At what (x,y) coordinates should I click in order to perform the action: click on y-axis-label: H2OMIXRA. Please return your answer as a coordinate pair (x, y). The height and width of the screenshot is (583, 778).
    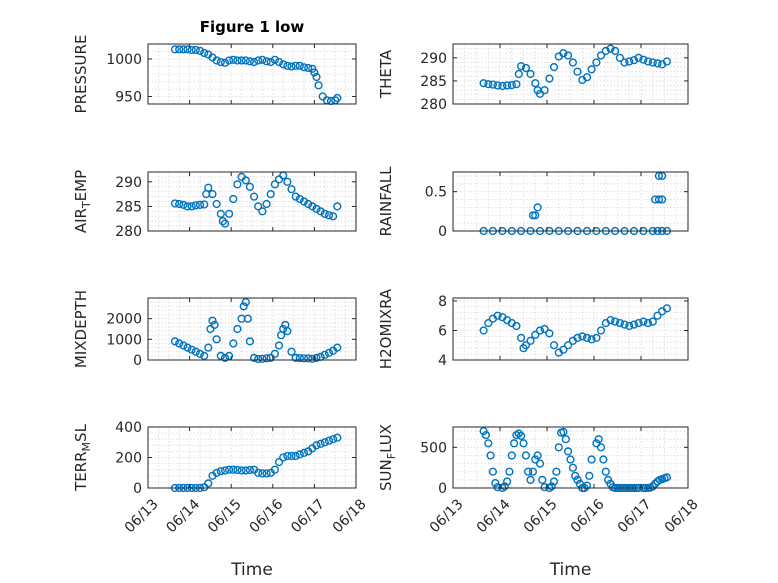
    Looking at the image, I should click on (386, 328).